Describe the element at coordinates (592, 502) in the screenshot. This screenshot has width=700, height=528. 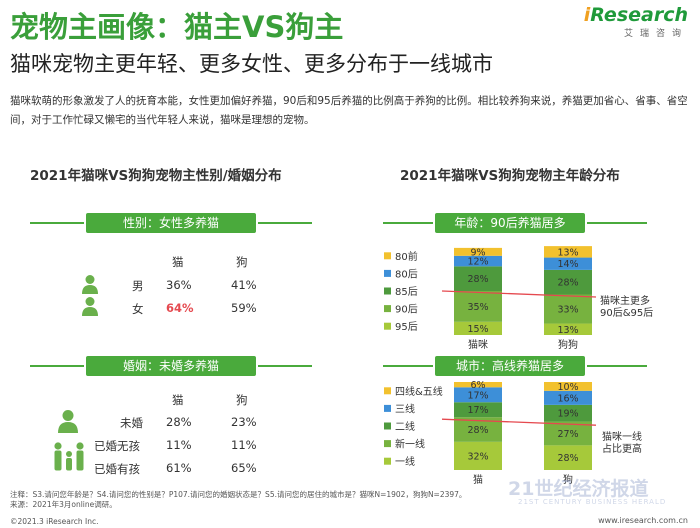
I see `watermark-sub: 21ST CENTURY BUSINESS HERALD` at that location.